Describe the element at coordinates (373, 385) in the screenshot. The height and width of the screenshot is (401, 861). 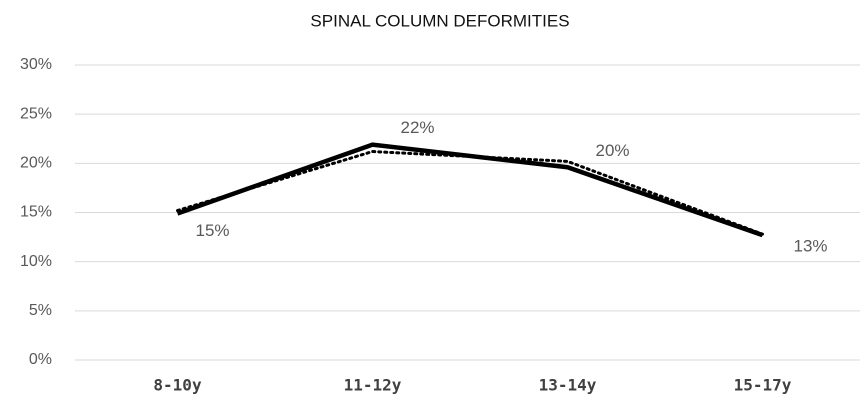
I see `x-tick-label: 11-12y` at that location.